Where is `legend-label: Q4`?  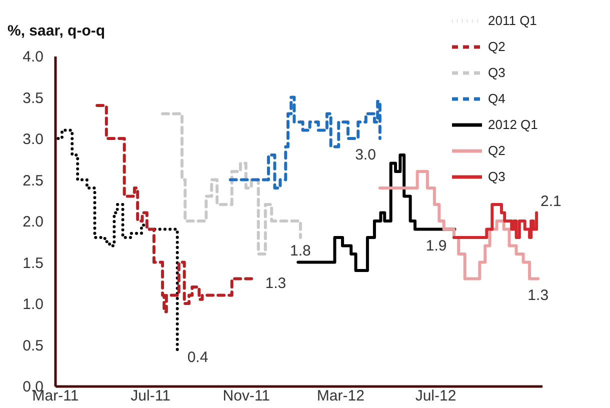
legend-label: Q4 is located at coordinates (497, 98).